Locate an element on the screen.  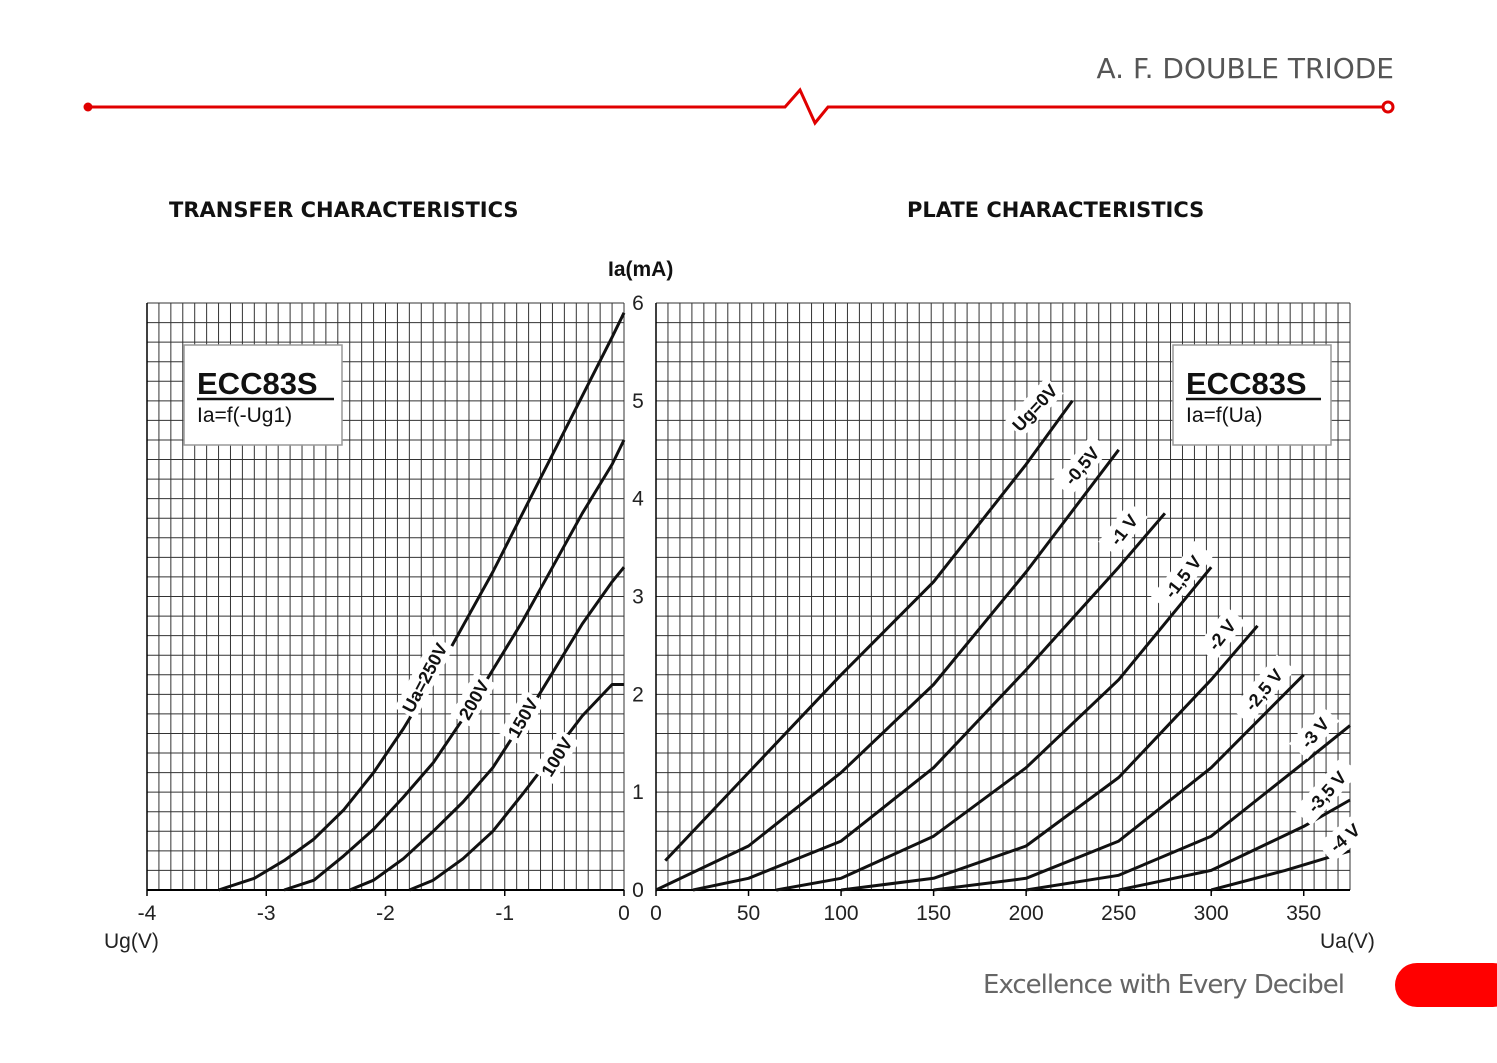
x-tick-label: 50 is located at coordinates (748, 913).